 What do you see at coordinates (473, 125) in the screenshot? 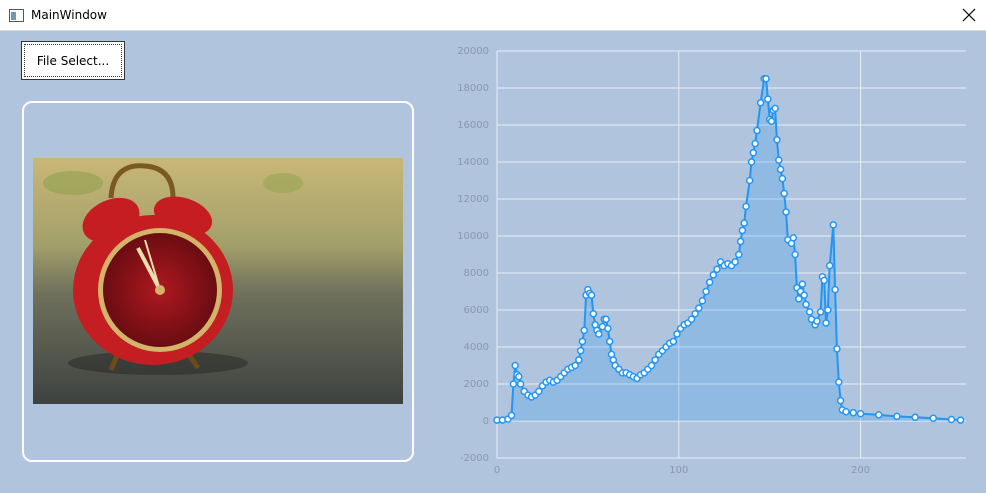
I see `y-tick-label: 16000` at bounding box center [473, 125].